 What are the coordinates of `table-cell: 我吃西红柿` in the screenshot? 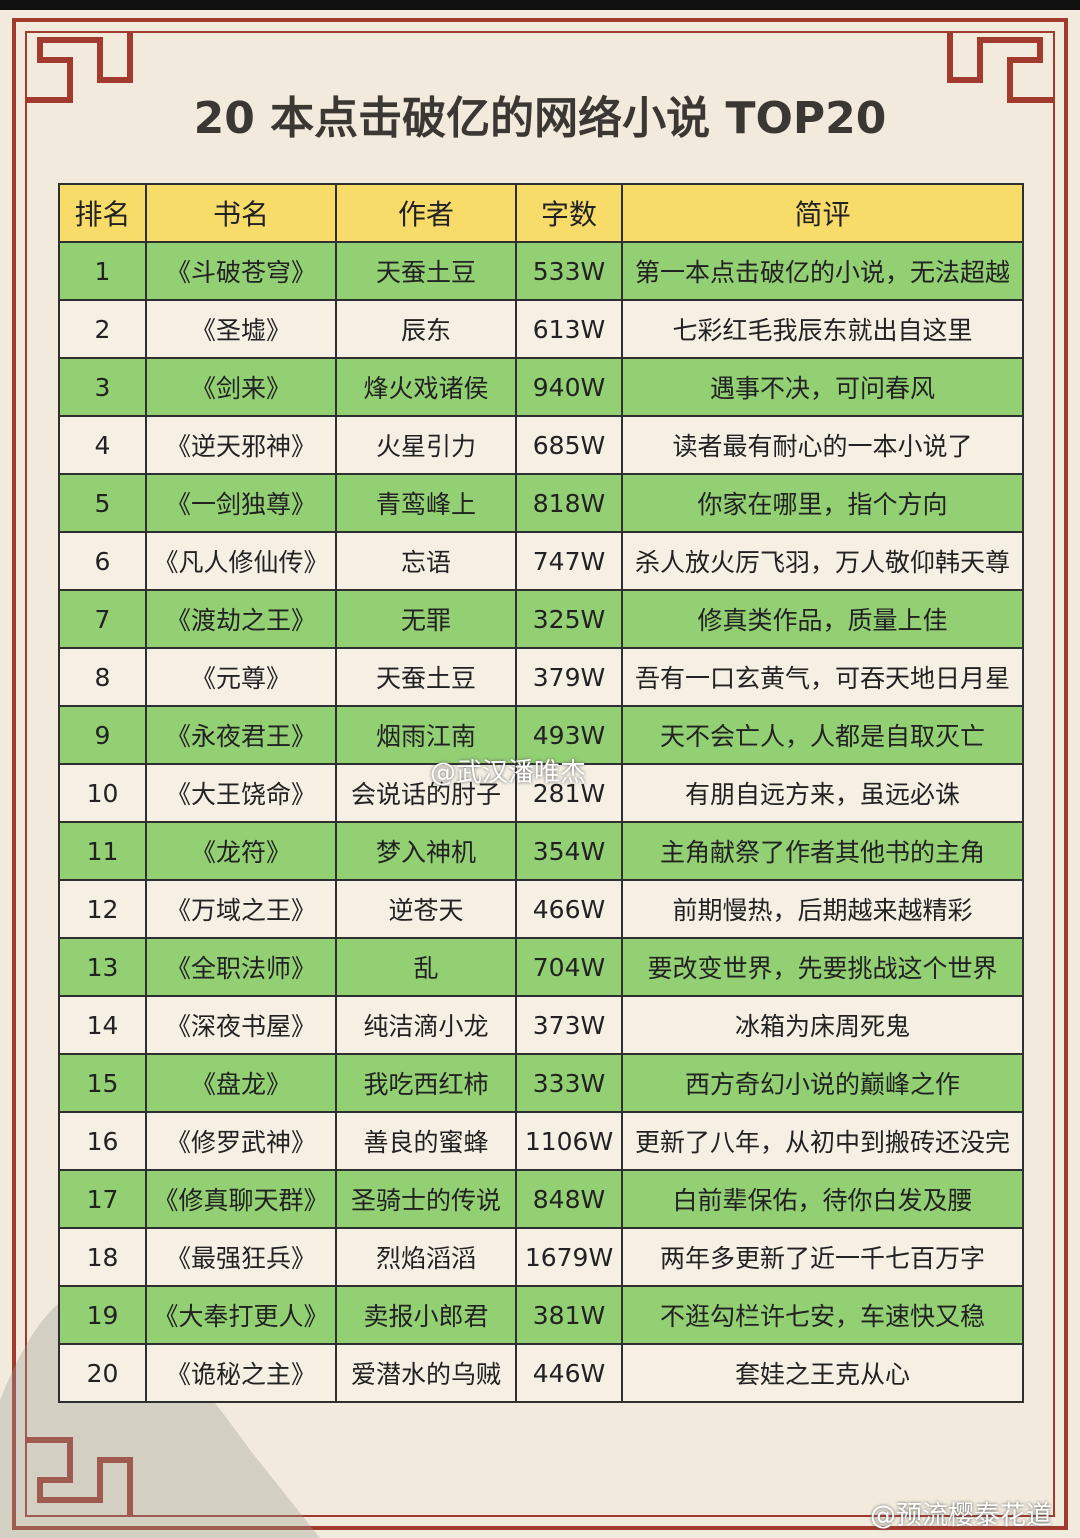 It's located at (426, 1083).